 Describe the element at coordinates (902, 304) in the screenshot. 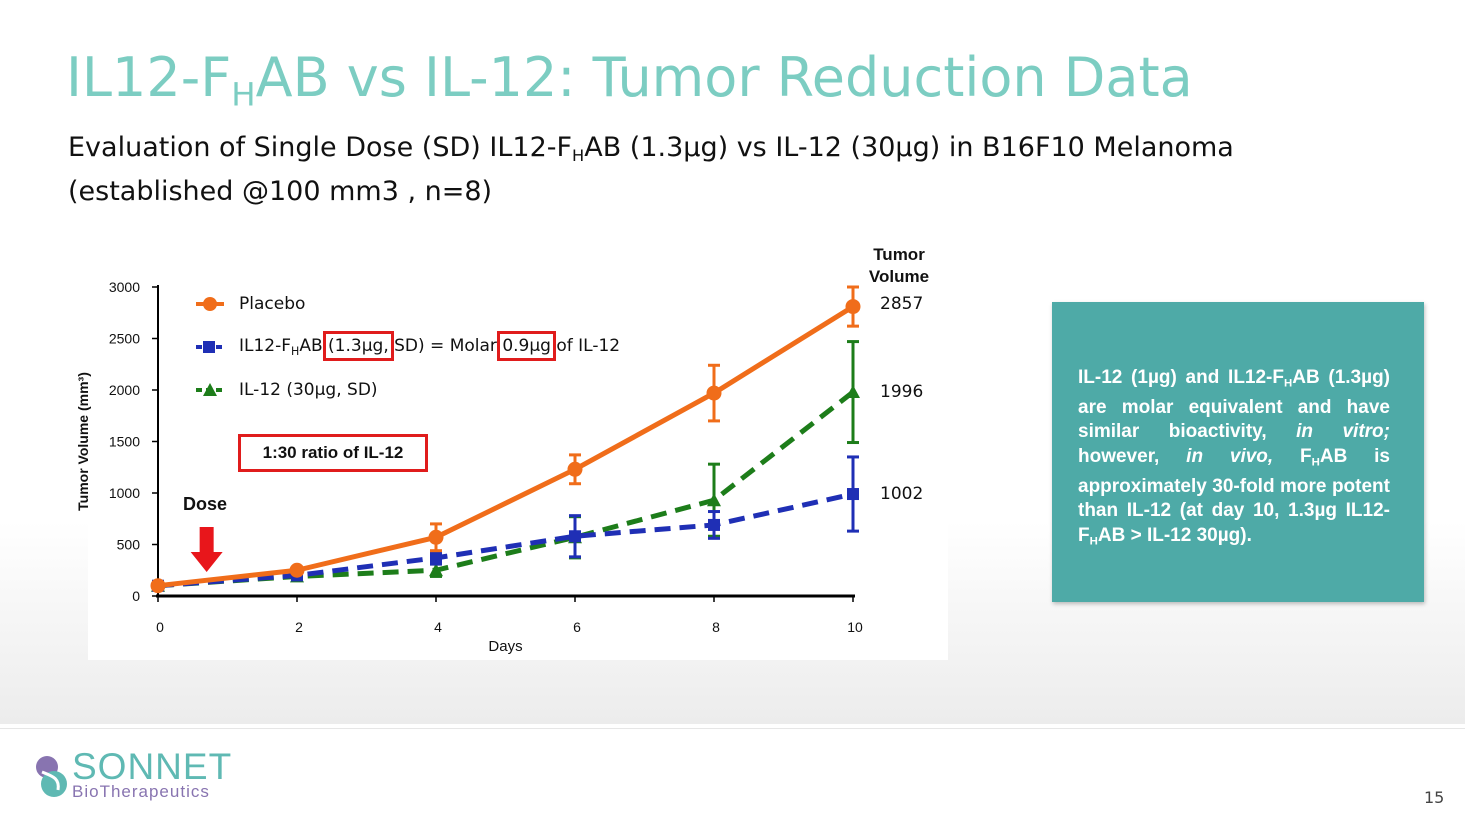

I see `end-value-placebo: 2857` at that location.